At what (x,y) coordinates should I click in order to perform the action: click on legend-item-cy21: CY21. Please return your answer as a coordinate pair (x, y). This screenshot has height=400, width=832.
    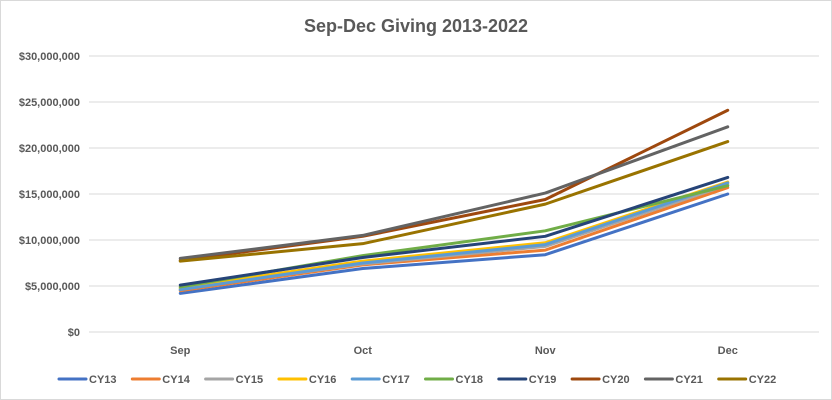
    Looking at the image, I should click on (673, 380).